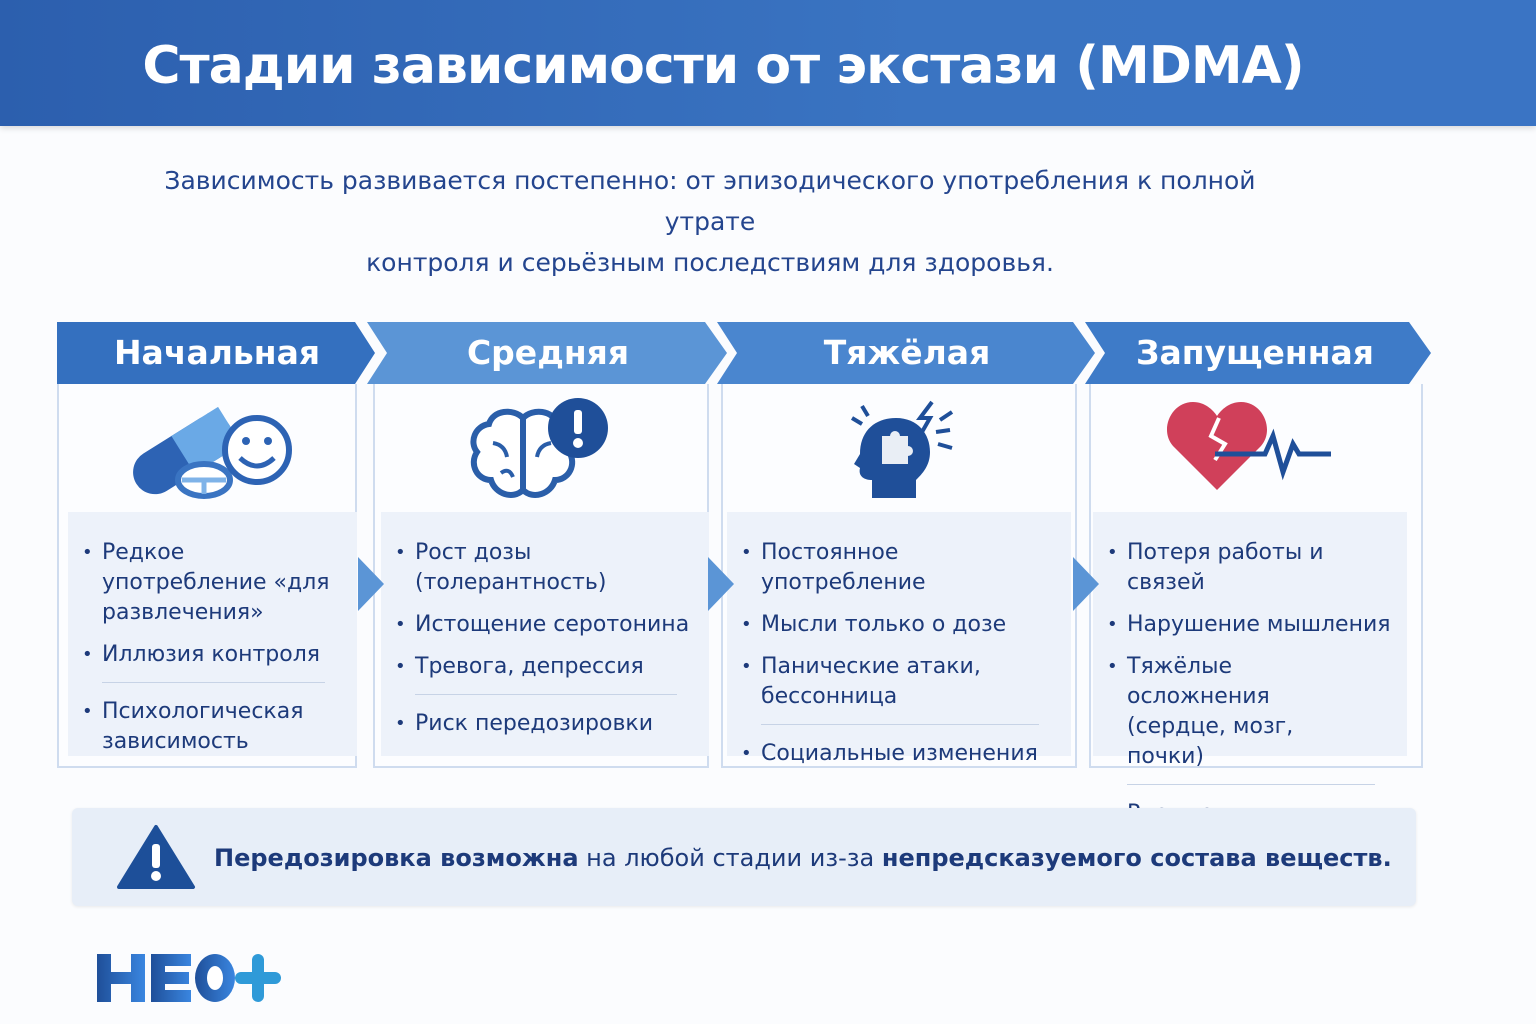 This screenshot has height=1024, width=1536. I want to click on list-item: • Тревога, депрессия, so click(519, 666).